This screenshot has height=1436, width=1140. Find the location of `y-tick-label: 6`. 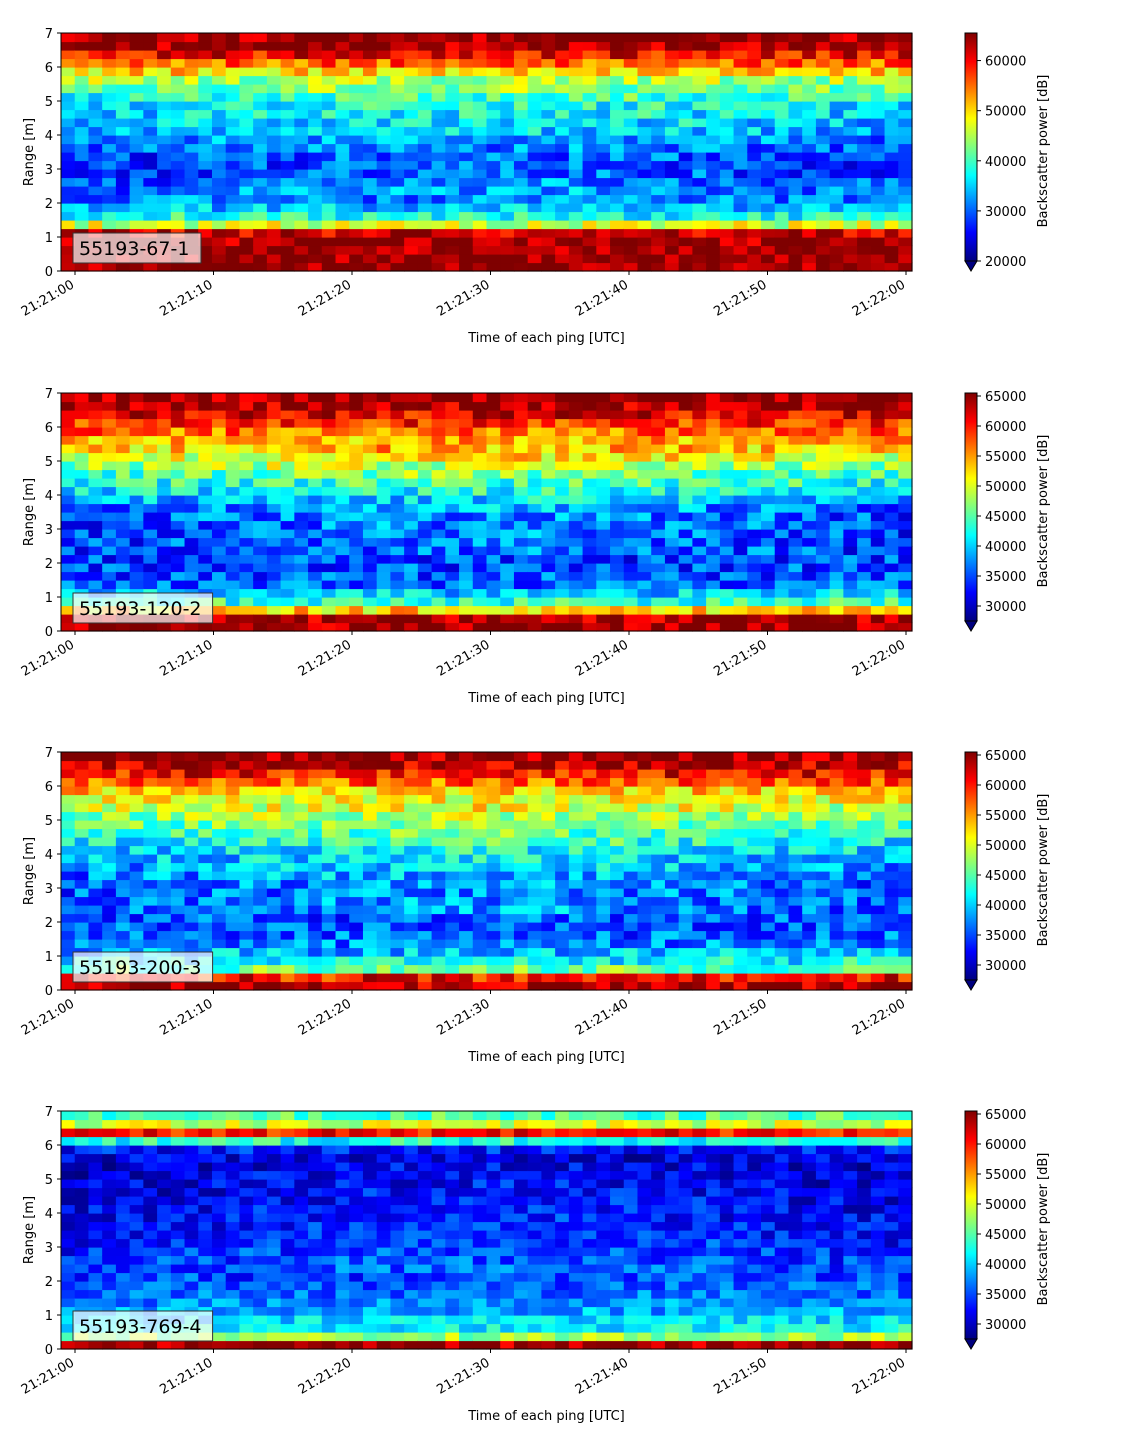

y-tick-label: 6 is located at coordinates (49, 428).